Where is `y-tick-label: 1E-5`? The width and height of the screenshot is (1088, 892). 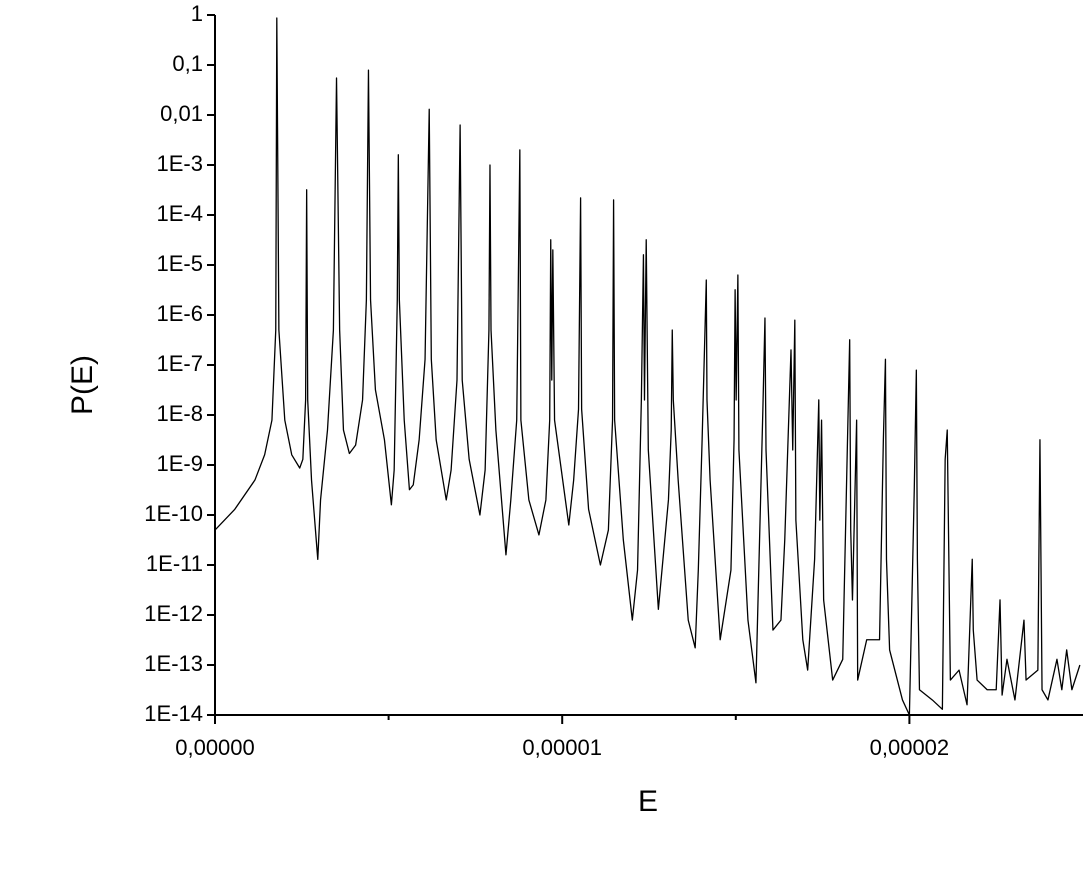
y-tick-label: 1E-5 is located at coordinates (180, 263).